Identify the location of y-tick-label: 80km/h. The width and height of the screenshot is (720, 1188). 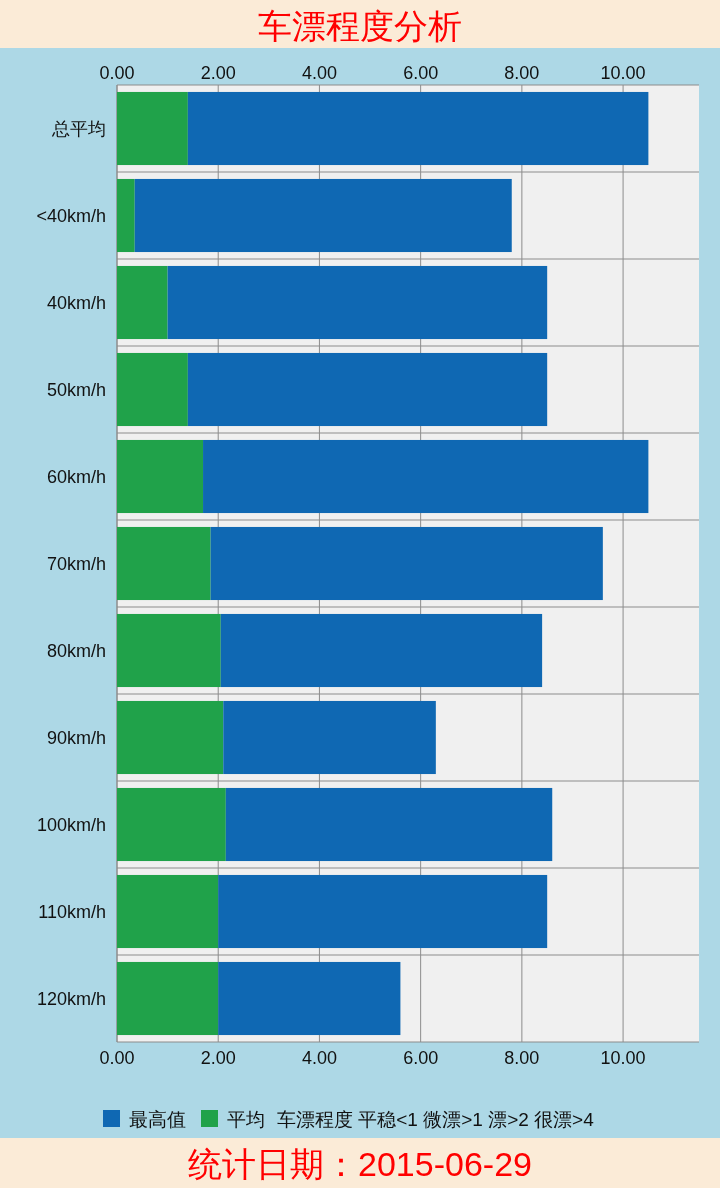
(76, 650).